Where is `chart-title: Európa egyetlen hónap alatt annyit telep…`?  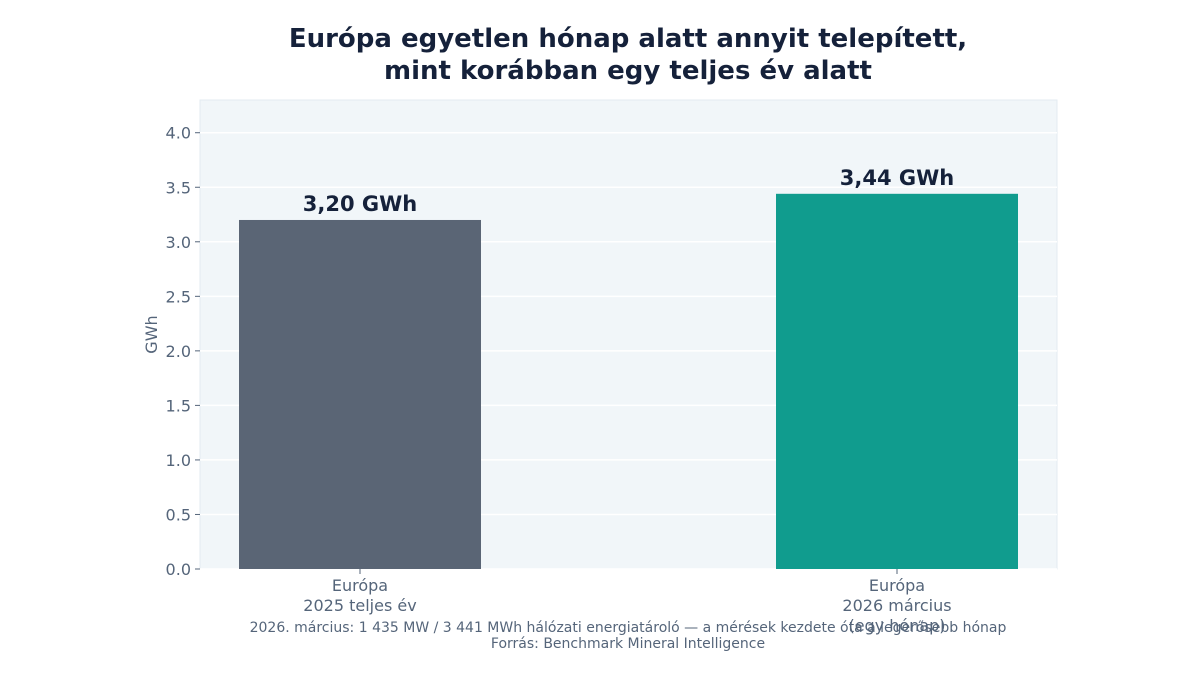 chart-title: Európa egyetlen hónap alatt annyit telep… is located at coordinates (628, 55).